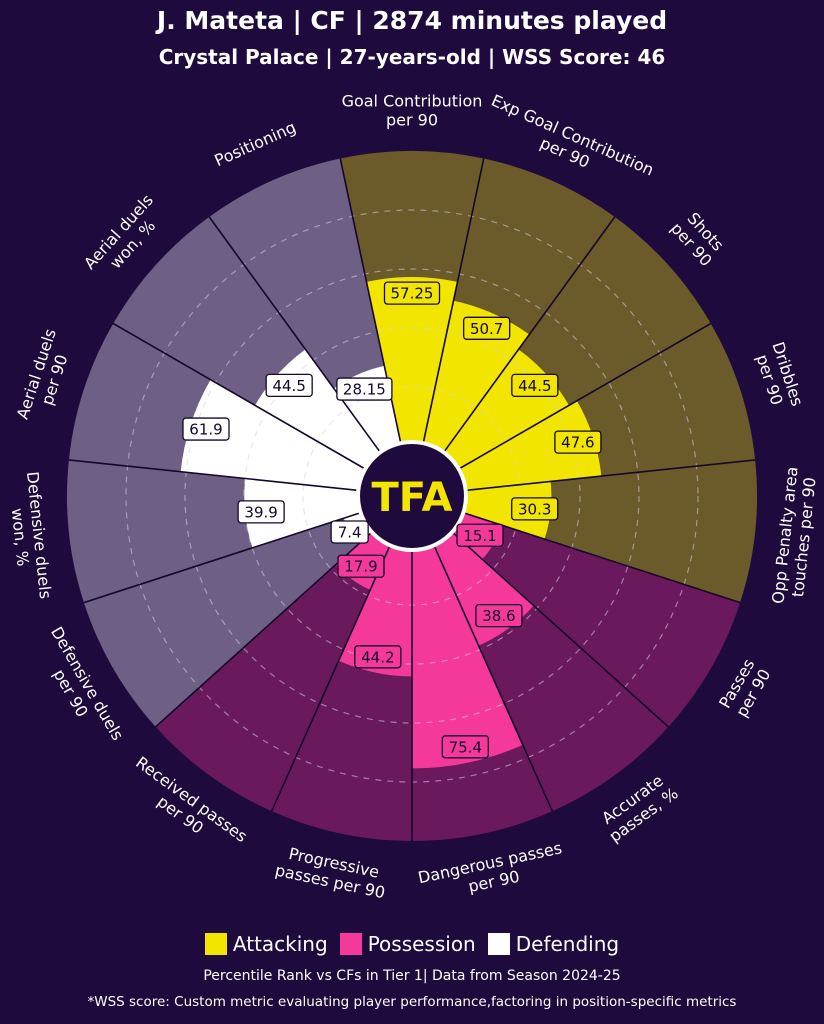  I want to click on value-label: 47.6, so click(578, 442).